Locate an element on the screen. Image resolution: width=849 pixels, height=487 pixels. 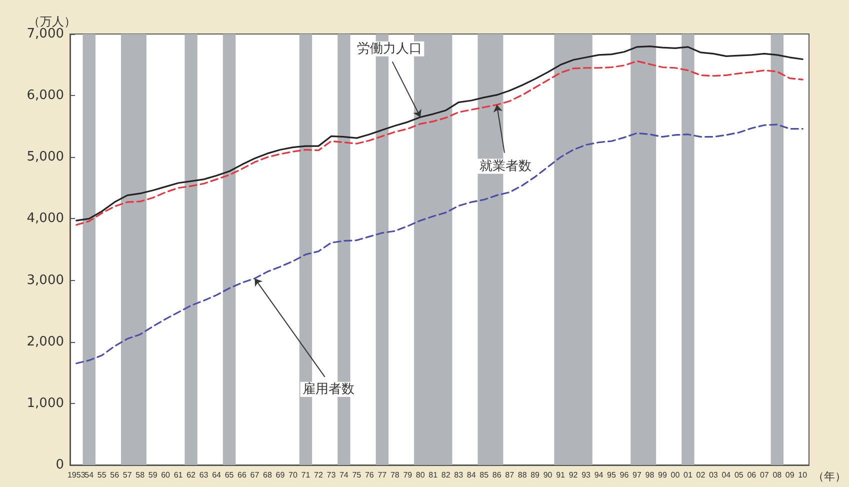
x-tick-label: 65 is located at coordinates (229, 475).